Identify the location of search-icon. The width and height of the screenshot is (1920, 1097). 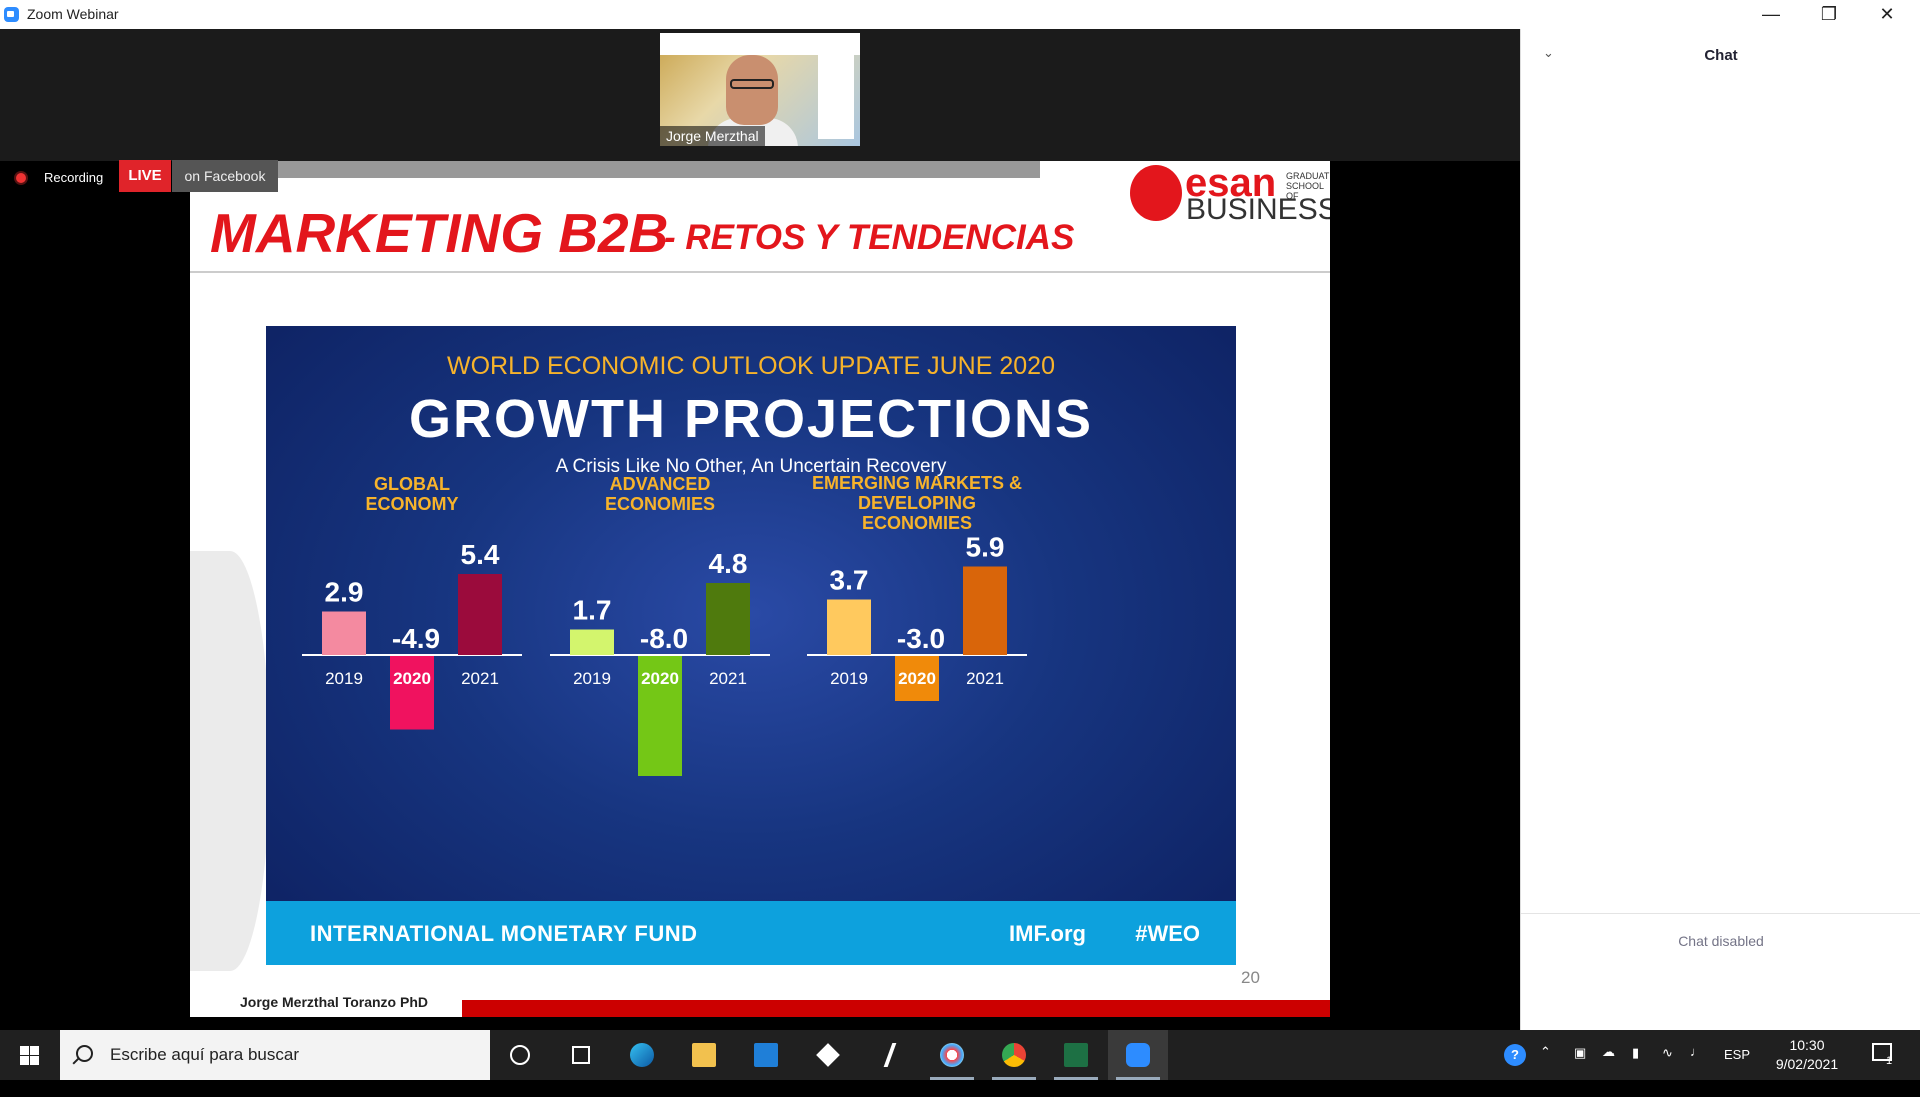
(84, 1053).